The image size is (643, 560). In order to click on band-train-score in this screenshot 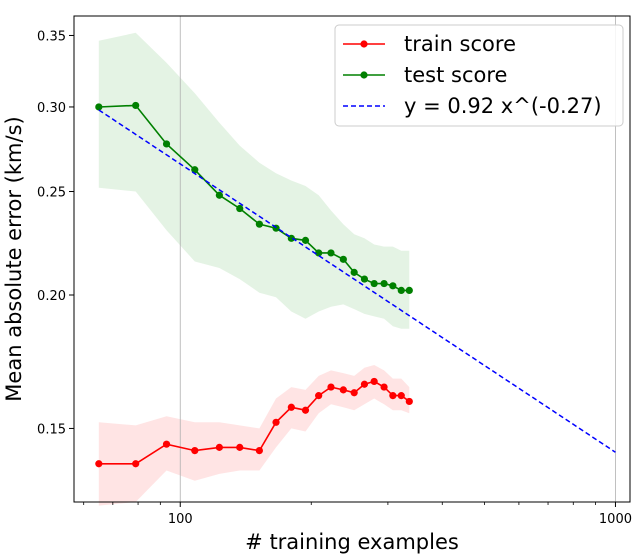, I will do `click(254, 435)`.